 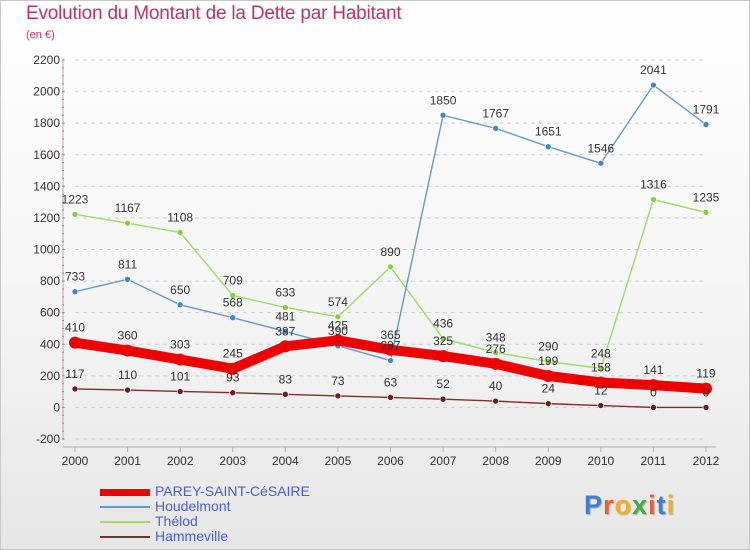 What do you see at coordinates (46, 123) in the screenshot?
I see `y-tick-label: 1800` at bounding box center [46, 123].